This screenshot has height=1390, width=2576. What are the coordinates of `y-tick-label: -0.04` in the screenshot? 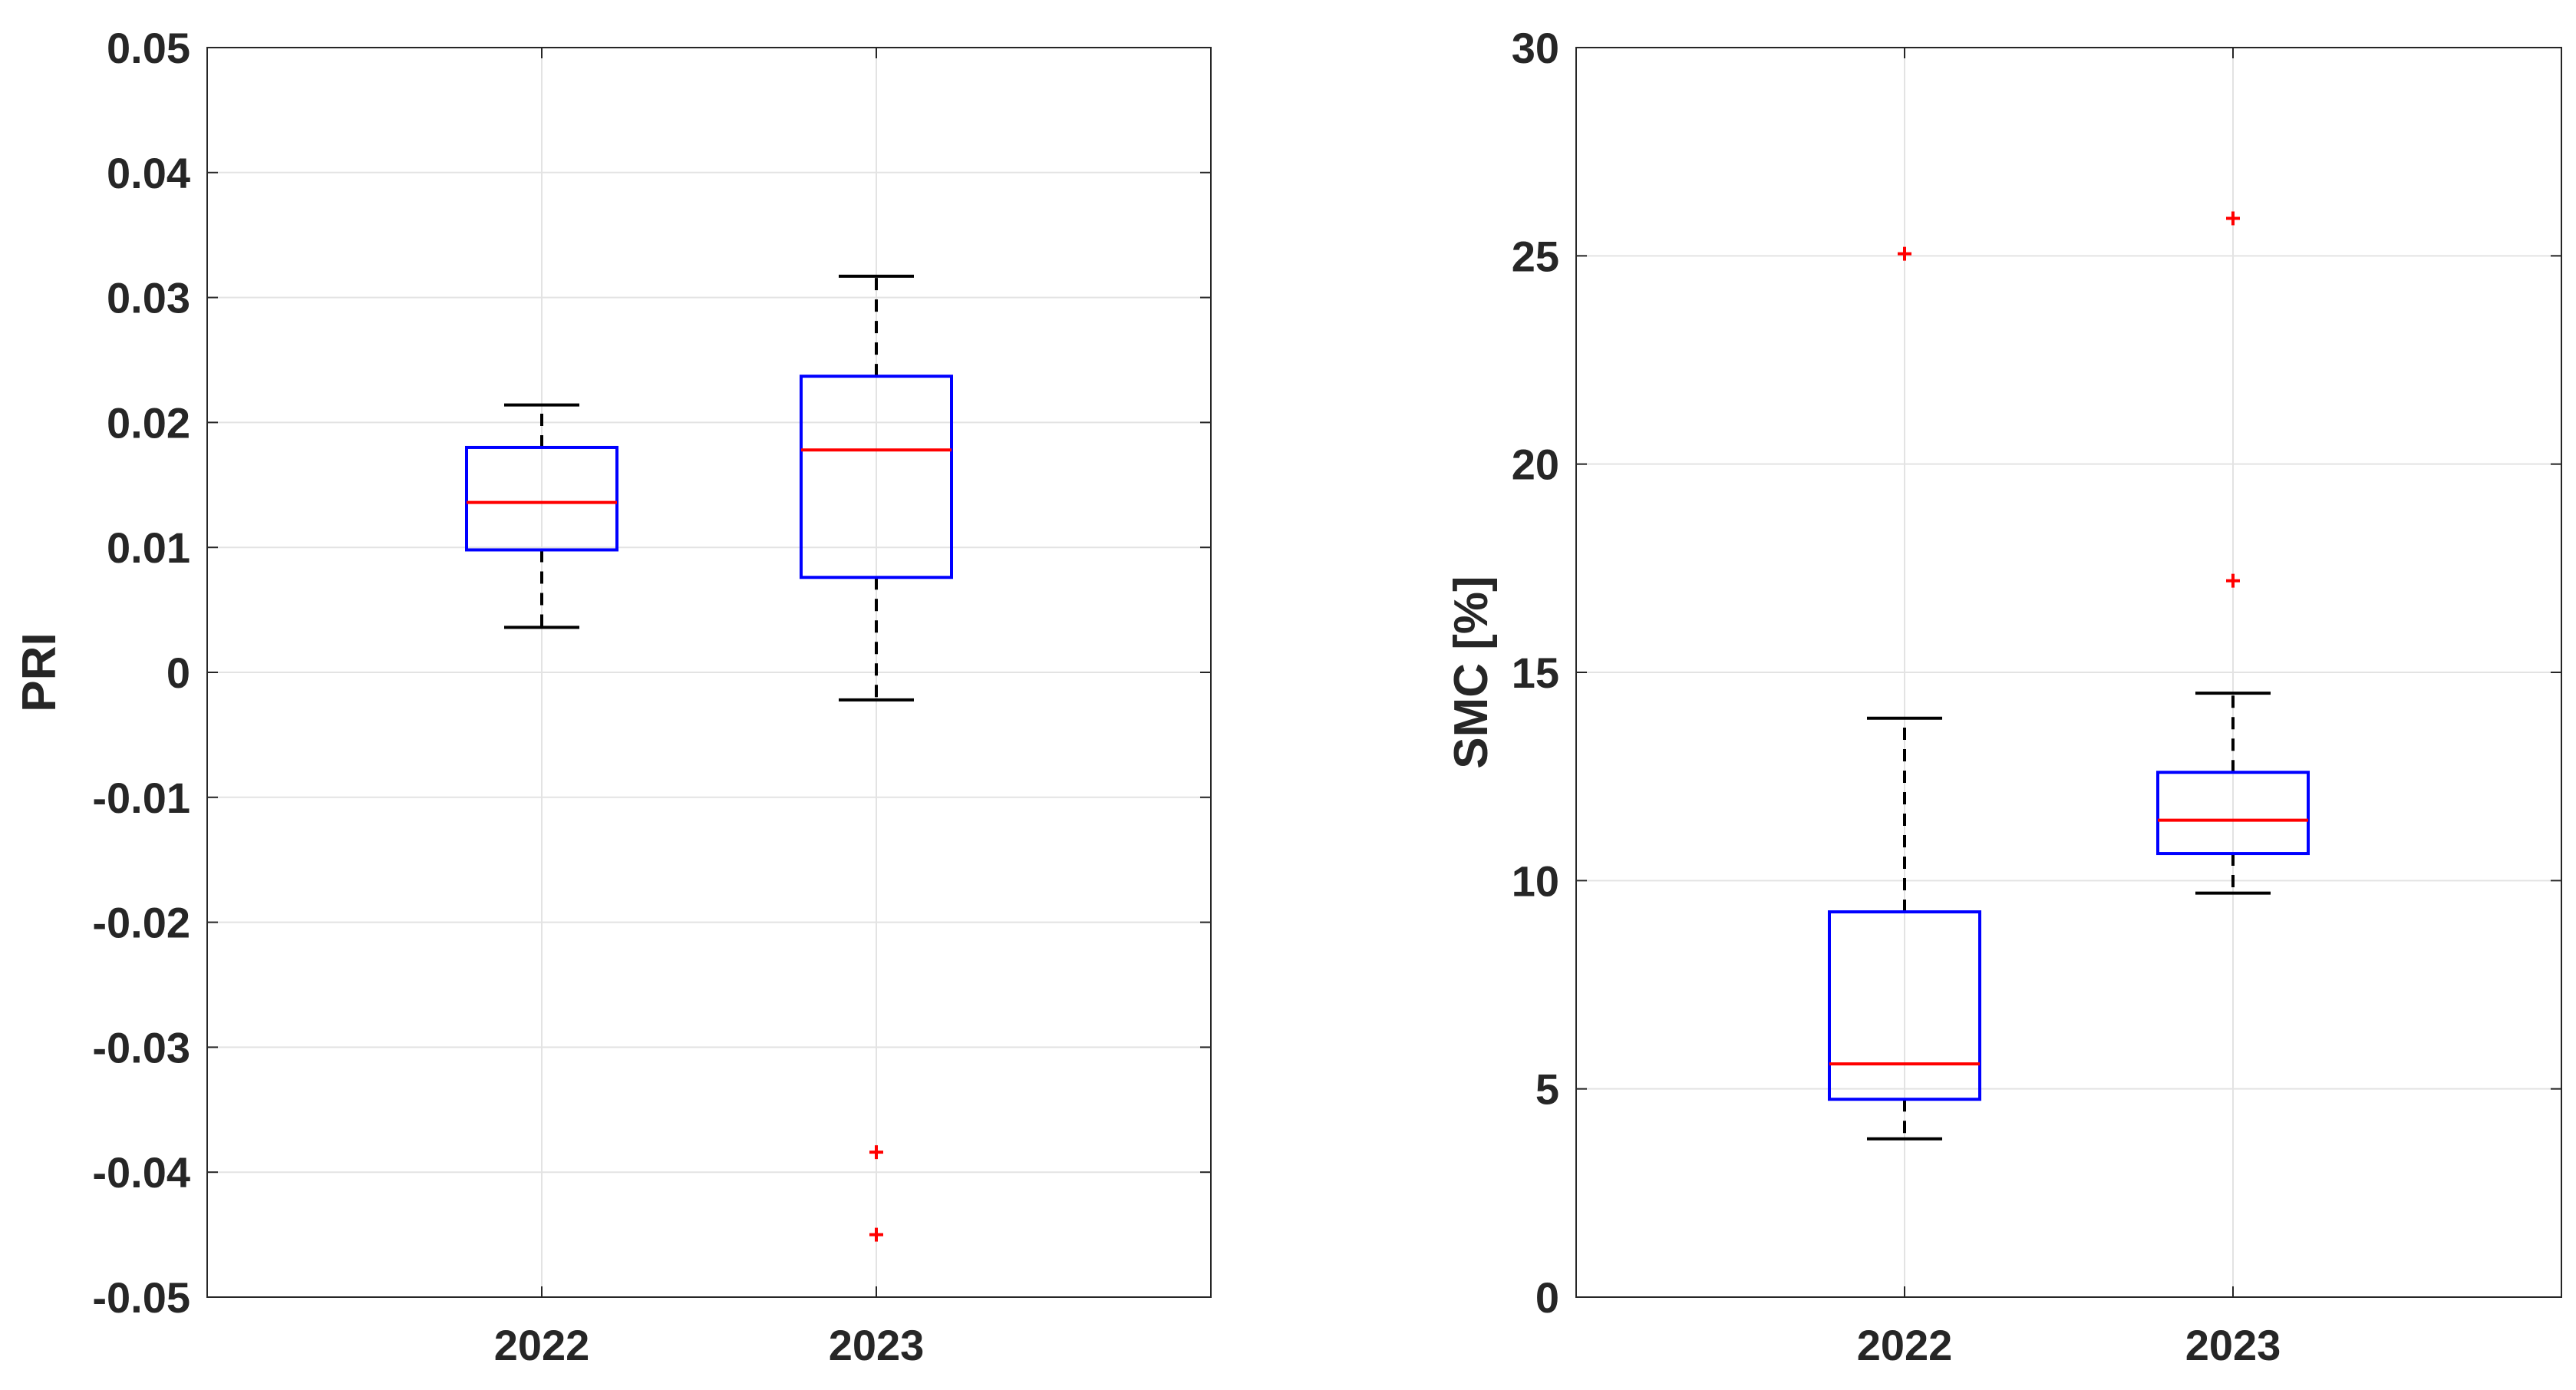 It's located at (141, 1172).